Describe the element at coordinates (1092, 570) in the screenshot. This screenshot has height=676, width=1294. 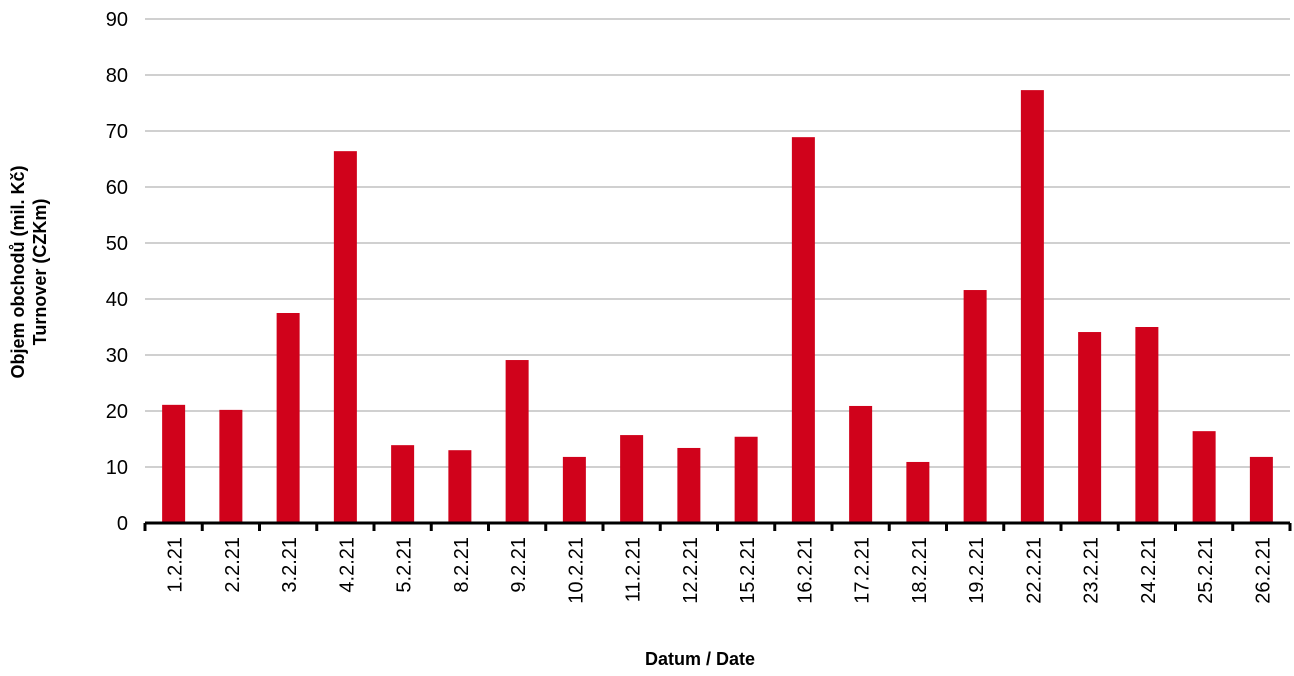
I see `x-tick-label: 23.2.21` at that location.